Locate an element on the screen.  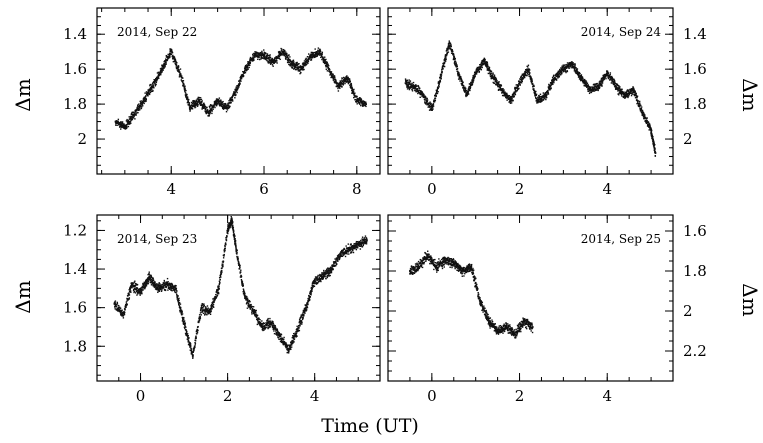
data-points is located at coordinates (240, 287).